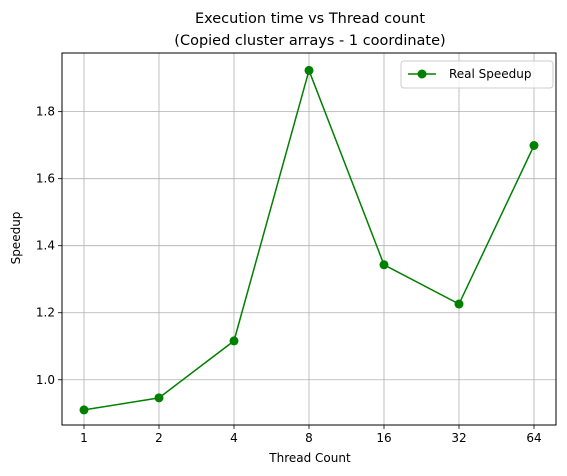 The image size is (567, 476). What do you see at coordinates (383, 438) in the screenshot?
I see `x-tick-label: 16` at bounding box center [383, 438].